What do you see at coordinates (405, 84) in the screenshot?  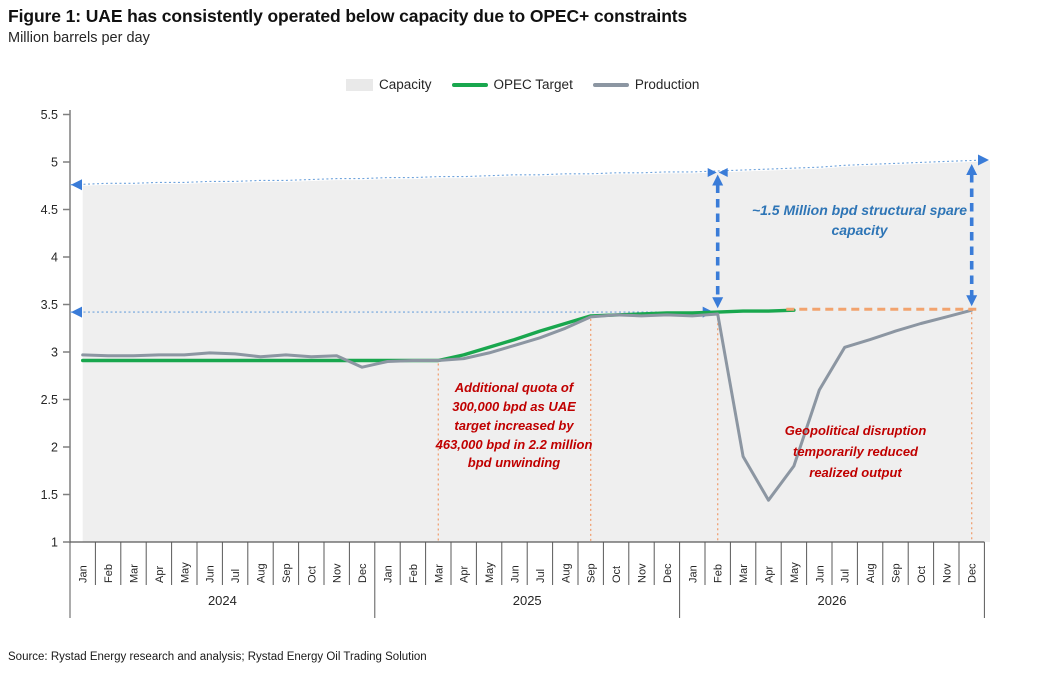 I see `legend-label-capacity: Capacity` at bounding box center [405, 84].